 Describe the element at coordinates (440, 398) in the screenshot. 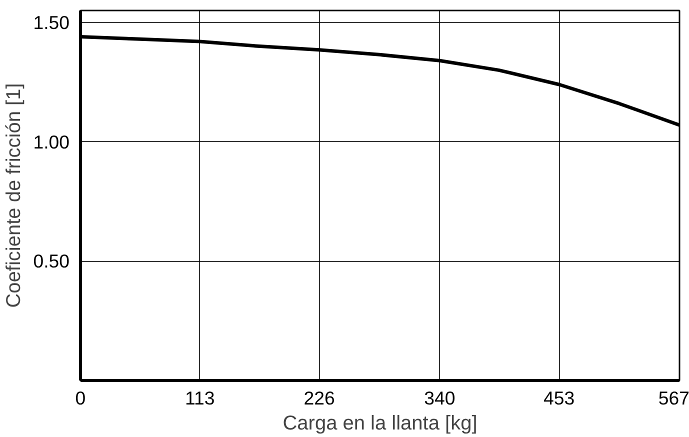

I see `x-tick-label: 340` at that location.